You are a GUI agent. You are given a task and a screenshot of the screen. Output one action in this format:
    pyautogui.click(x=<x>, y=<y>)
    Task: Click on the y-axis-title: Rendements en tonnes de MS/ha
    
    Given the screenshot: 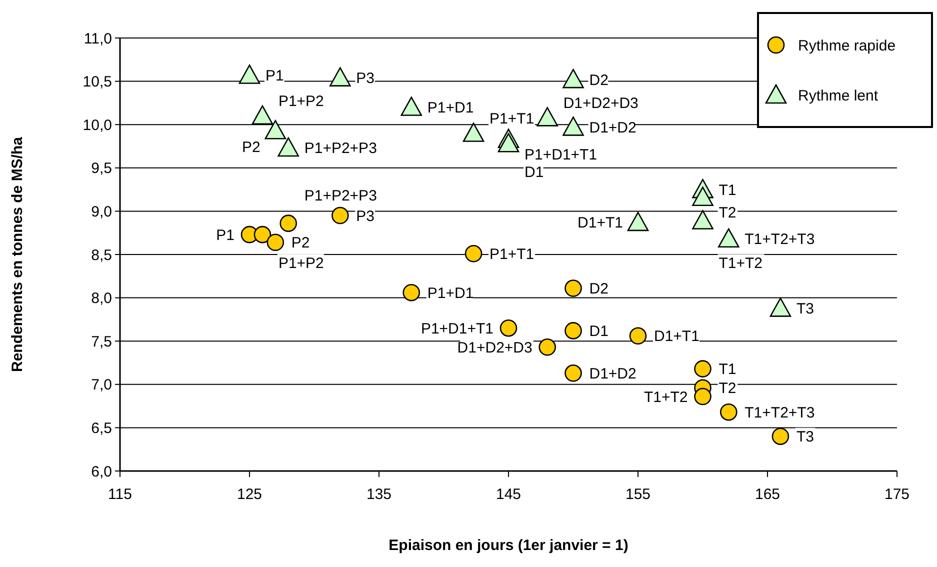 What is the action you would take?
    pyautogui.click(x=17, y=254)
    